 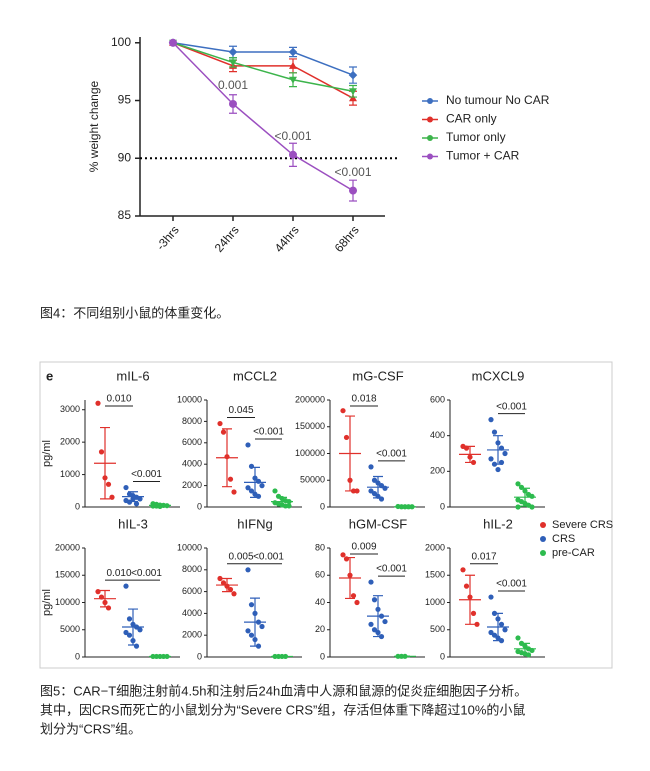 What do you see at coordinates (189, 399) in the screenshot?
I see `y-tick-label: 10000` at bounding box center [189, 399].